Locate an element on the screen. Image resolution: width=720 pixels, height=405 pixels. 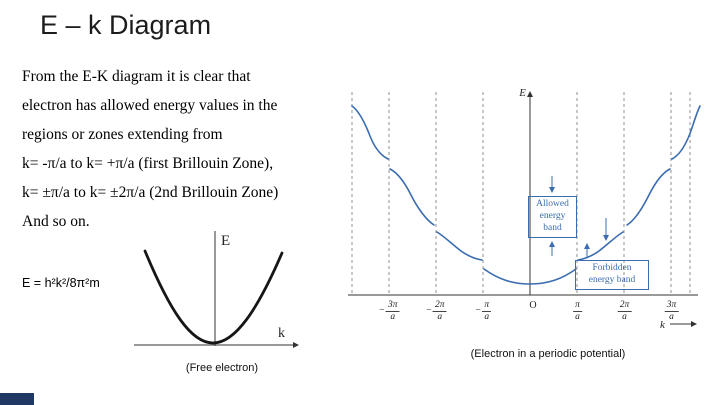
forbidden-energy-band-label: Forbidden energy band is located at coordinates (612, 275).